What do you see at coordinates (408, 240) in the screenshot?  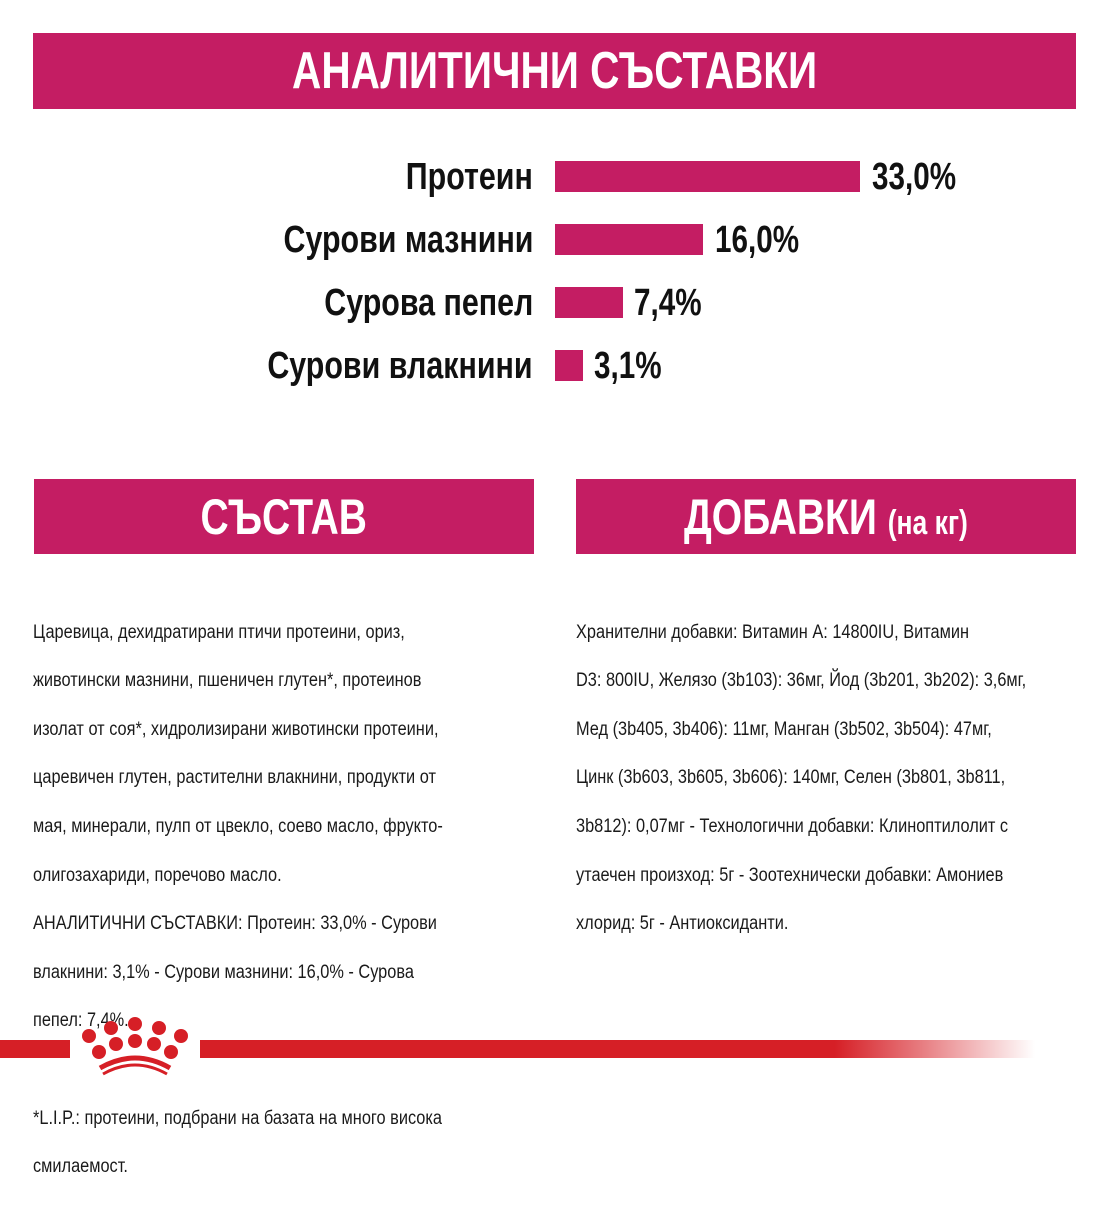 I see `bar-label: Сурови мазнини` at bounding box center [408, 240].